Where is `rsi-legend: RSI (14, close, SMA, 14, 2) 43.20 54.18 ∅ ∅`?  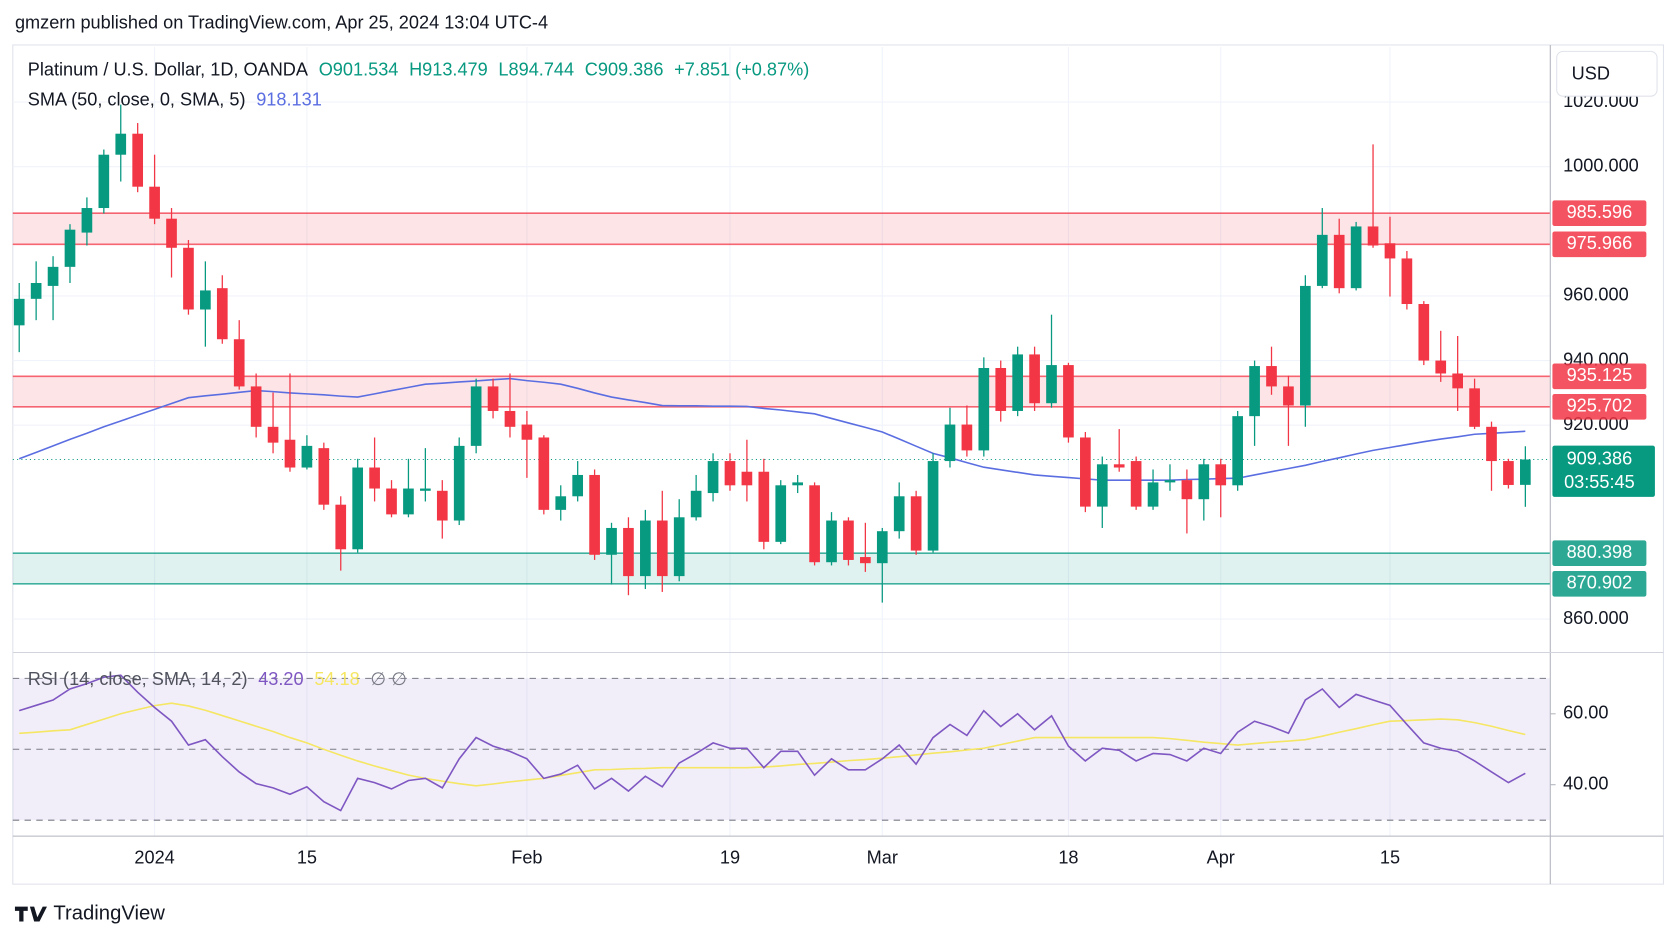
rsi-legend: RSI (14, close, SMA, 14, 2) 43.20 54.18 ∅ ∅ is located at coordinates (217, 679).